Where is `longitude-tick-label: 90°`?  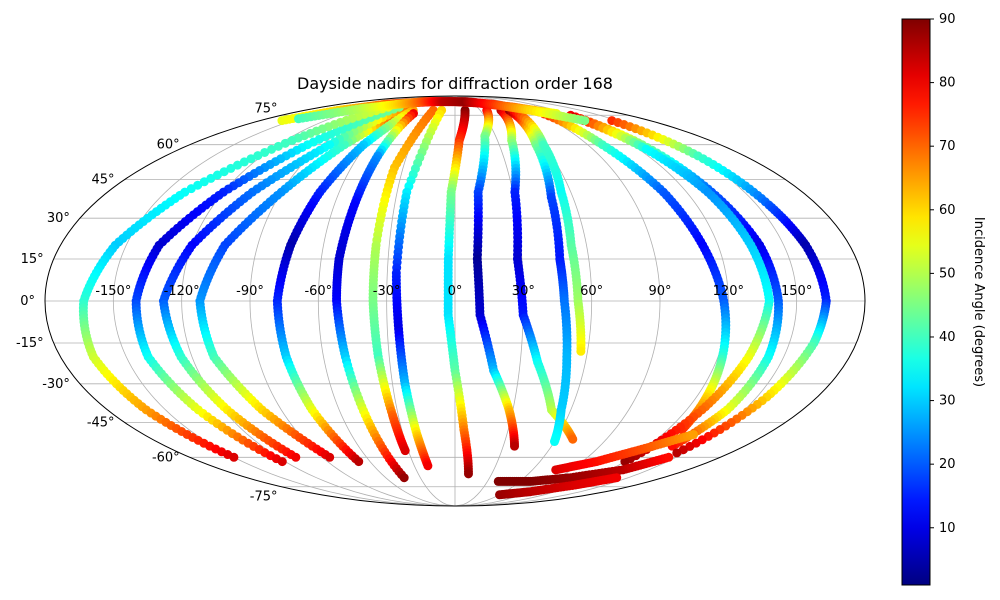 longitude-tick-label: 90° is located at coordinates (659, 291).